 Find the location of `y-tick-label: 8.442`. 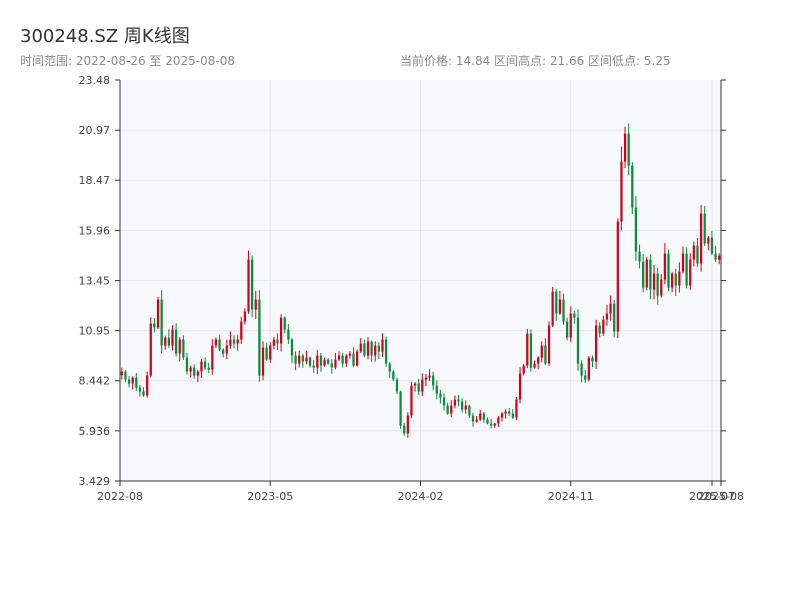

y-tick-label: 8.442 is located at coordinates (95, 381).